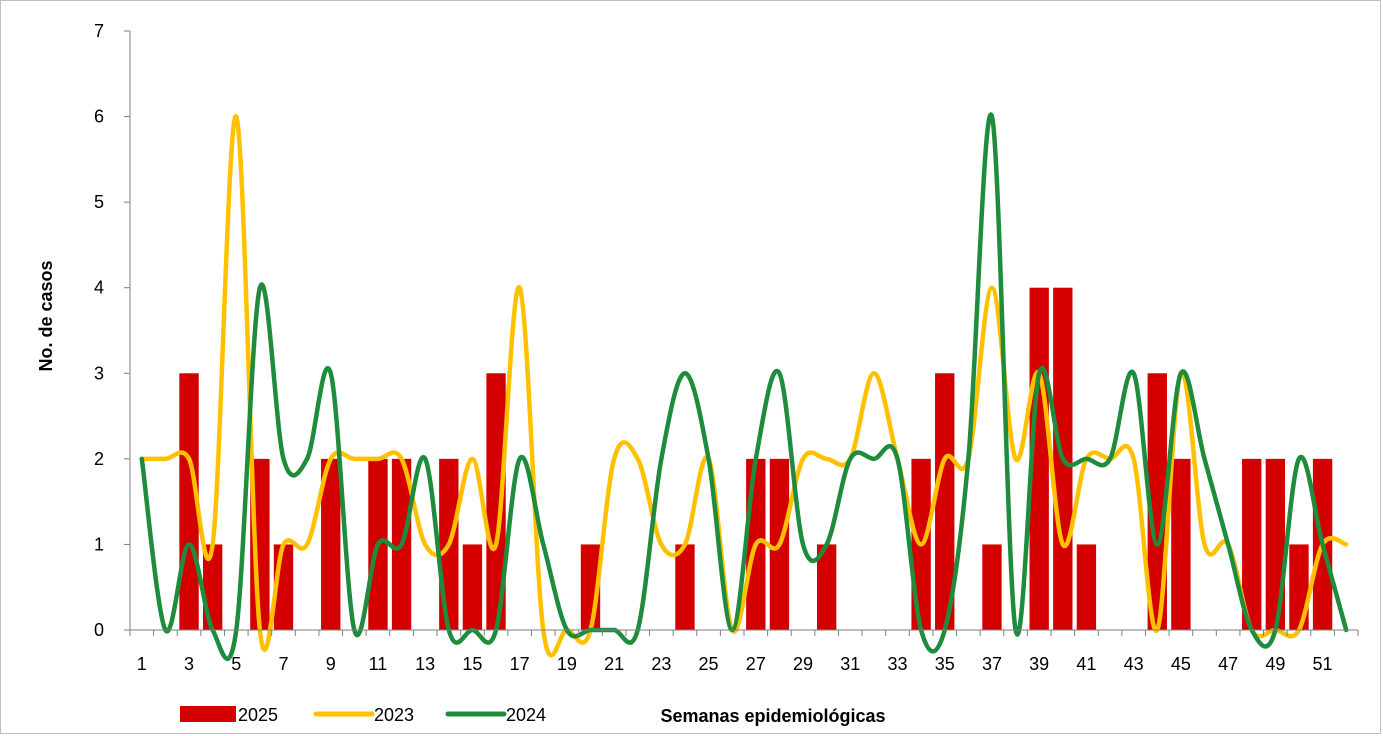  I want to click on x-tick-label-9: 9, so click(331, 664).